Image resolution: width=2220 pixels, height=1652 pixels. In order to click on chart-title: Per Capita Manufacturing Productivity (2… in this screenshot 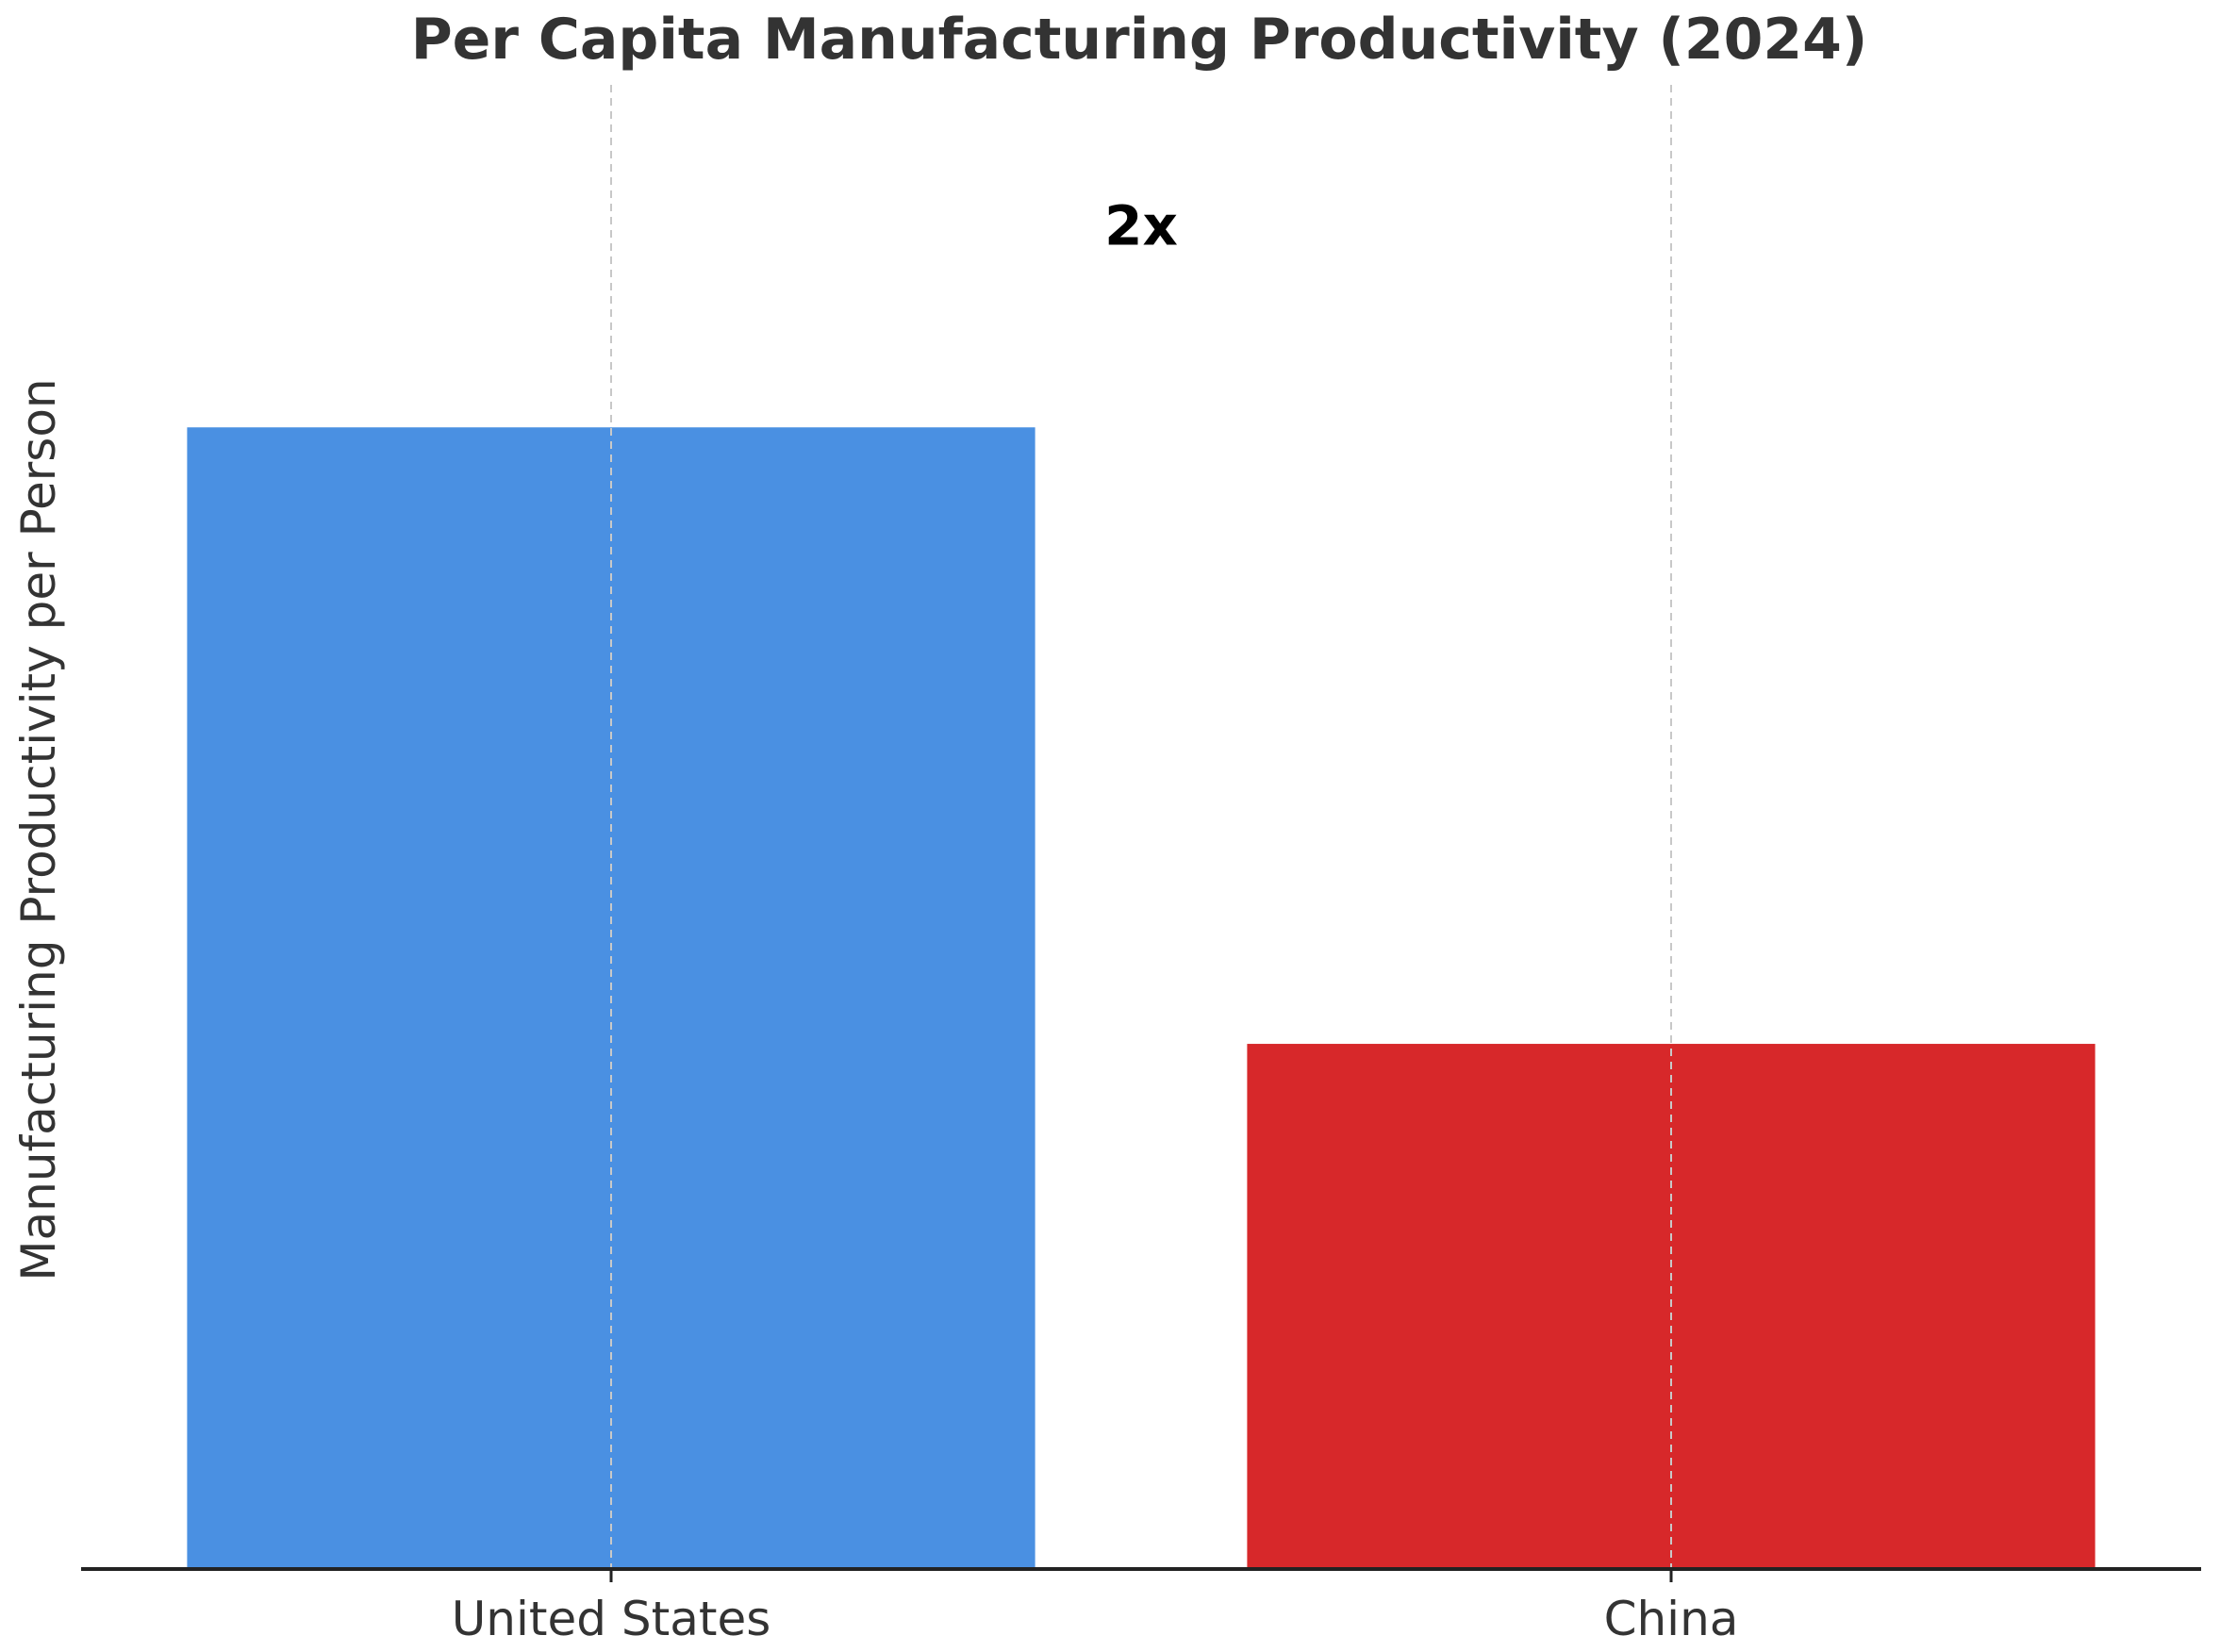, I will do `click(1139, 40)`.